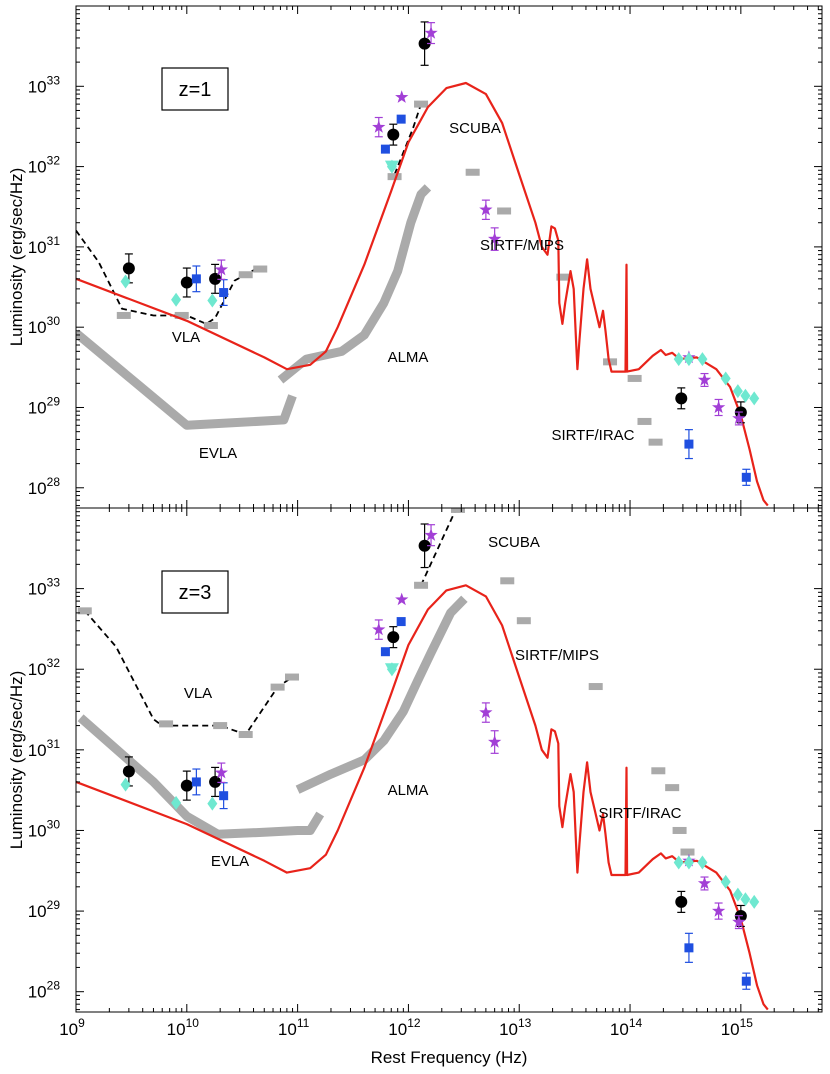 This screenshot has height=1074, width=830. What do you see at coordinates (186, 379) in the screenshot?
I see `evla-sensitivity-curve` at bounding box center [186, 379].